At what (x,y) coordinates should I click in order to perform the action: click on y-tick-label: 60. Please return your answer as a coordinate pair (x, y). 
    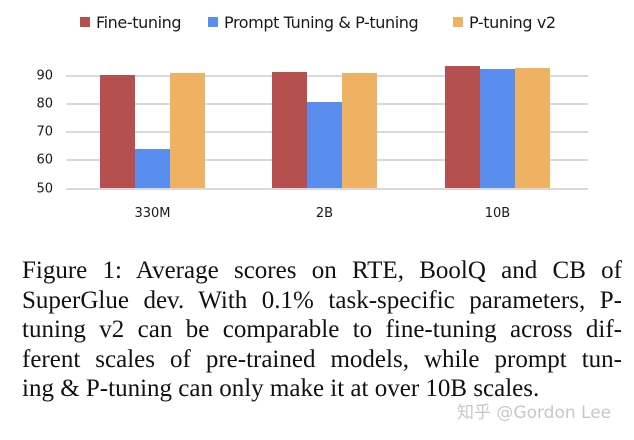
    Looking at the image, I should click on (44, 160).